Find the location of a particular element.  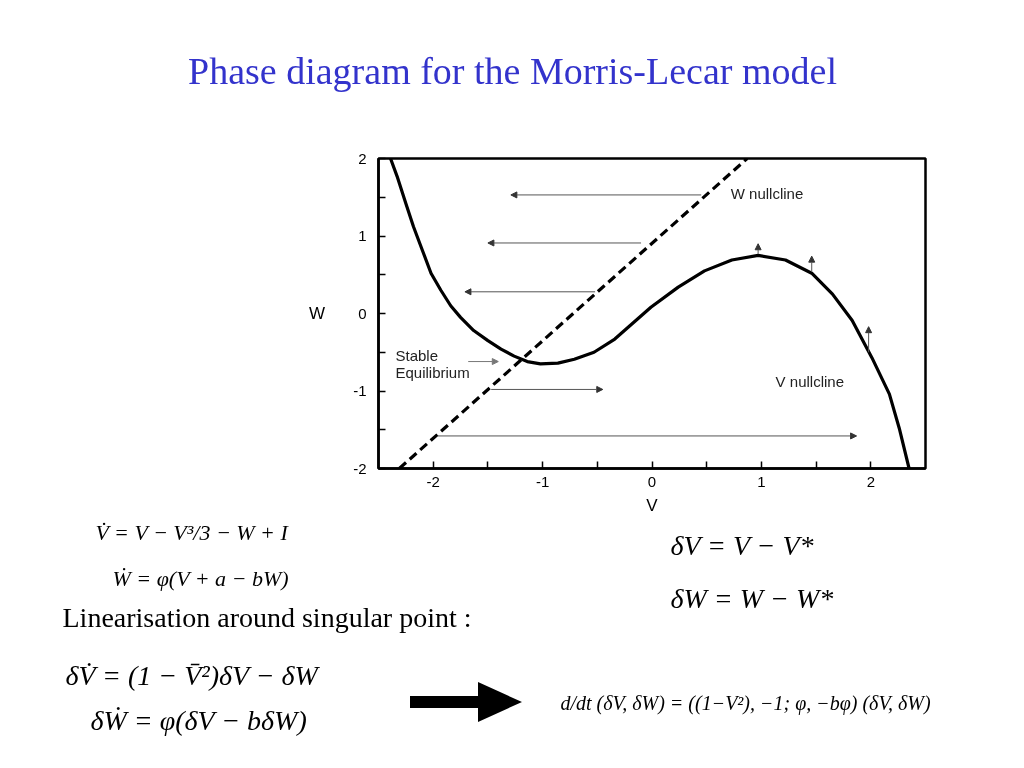

text: δV̇ = (1 − V̄²)δV − δW is located at coordinates (193, 675).